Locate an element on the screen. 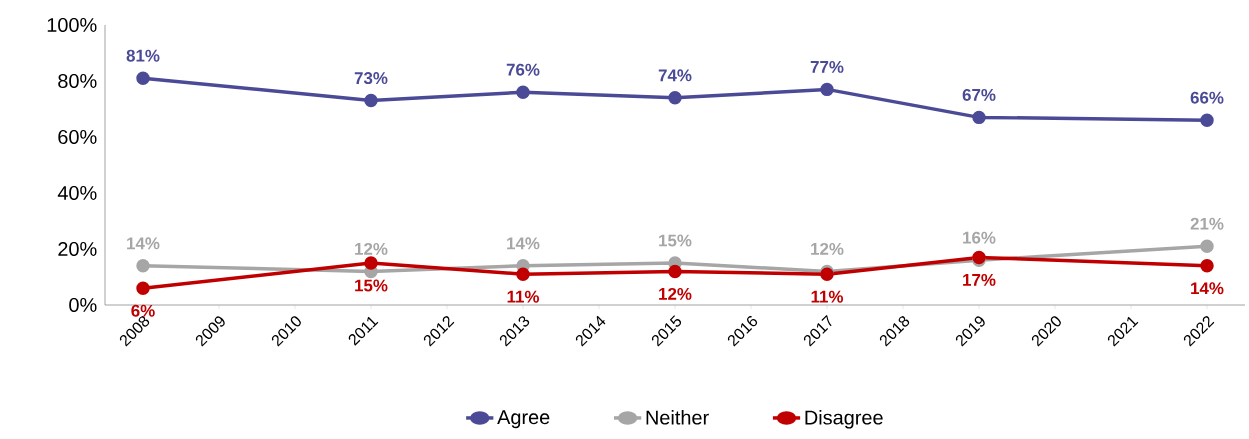 This screenshot has width=1249, height=439. data-label: 66% is located at coordinates (1207, 97).